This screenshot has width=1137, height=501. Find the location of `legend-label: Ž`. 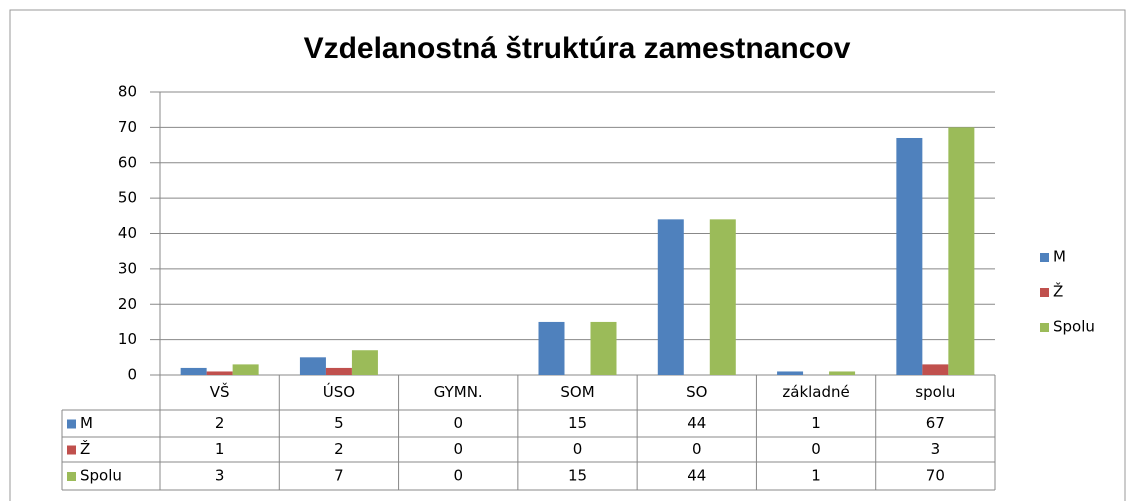

legend-label: Ž is located at coordinates (1058, 291).